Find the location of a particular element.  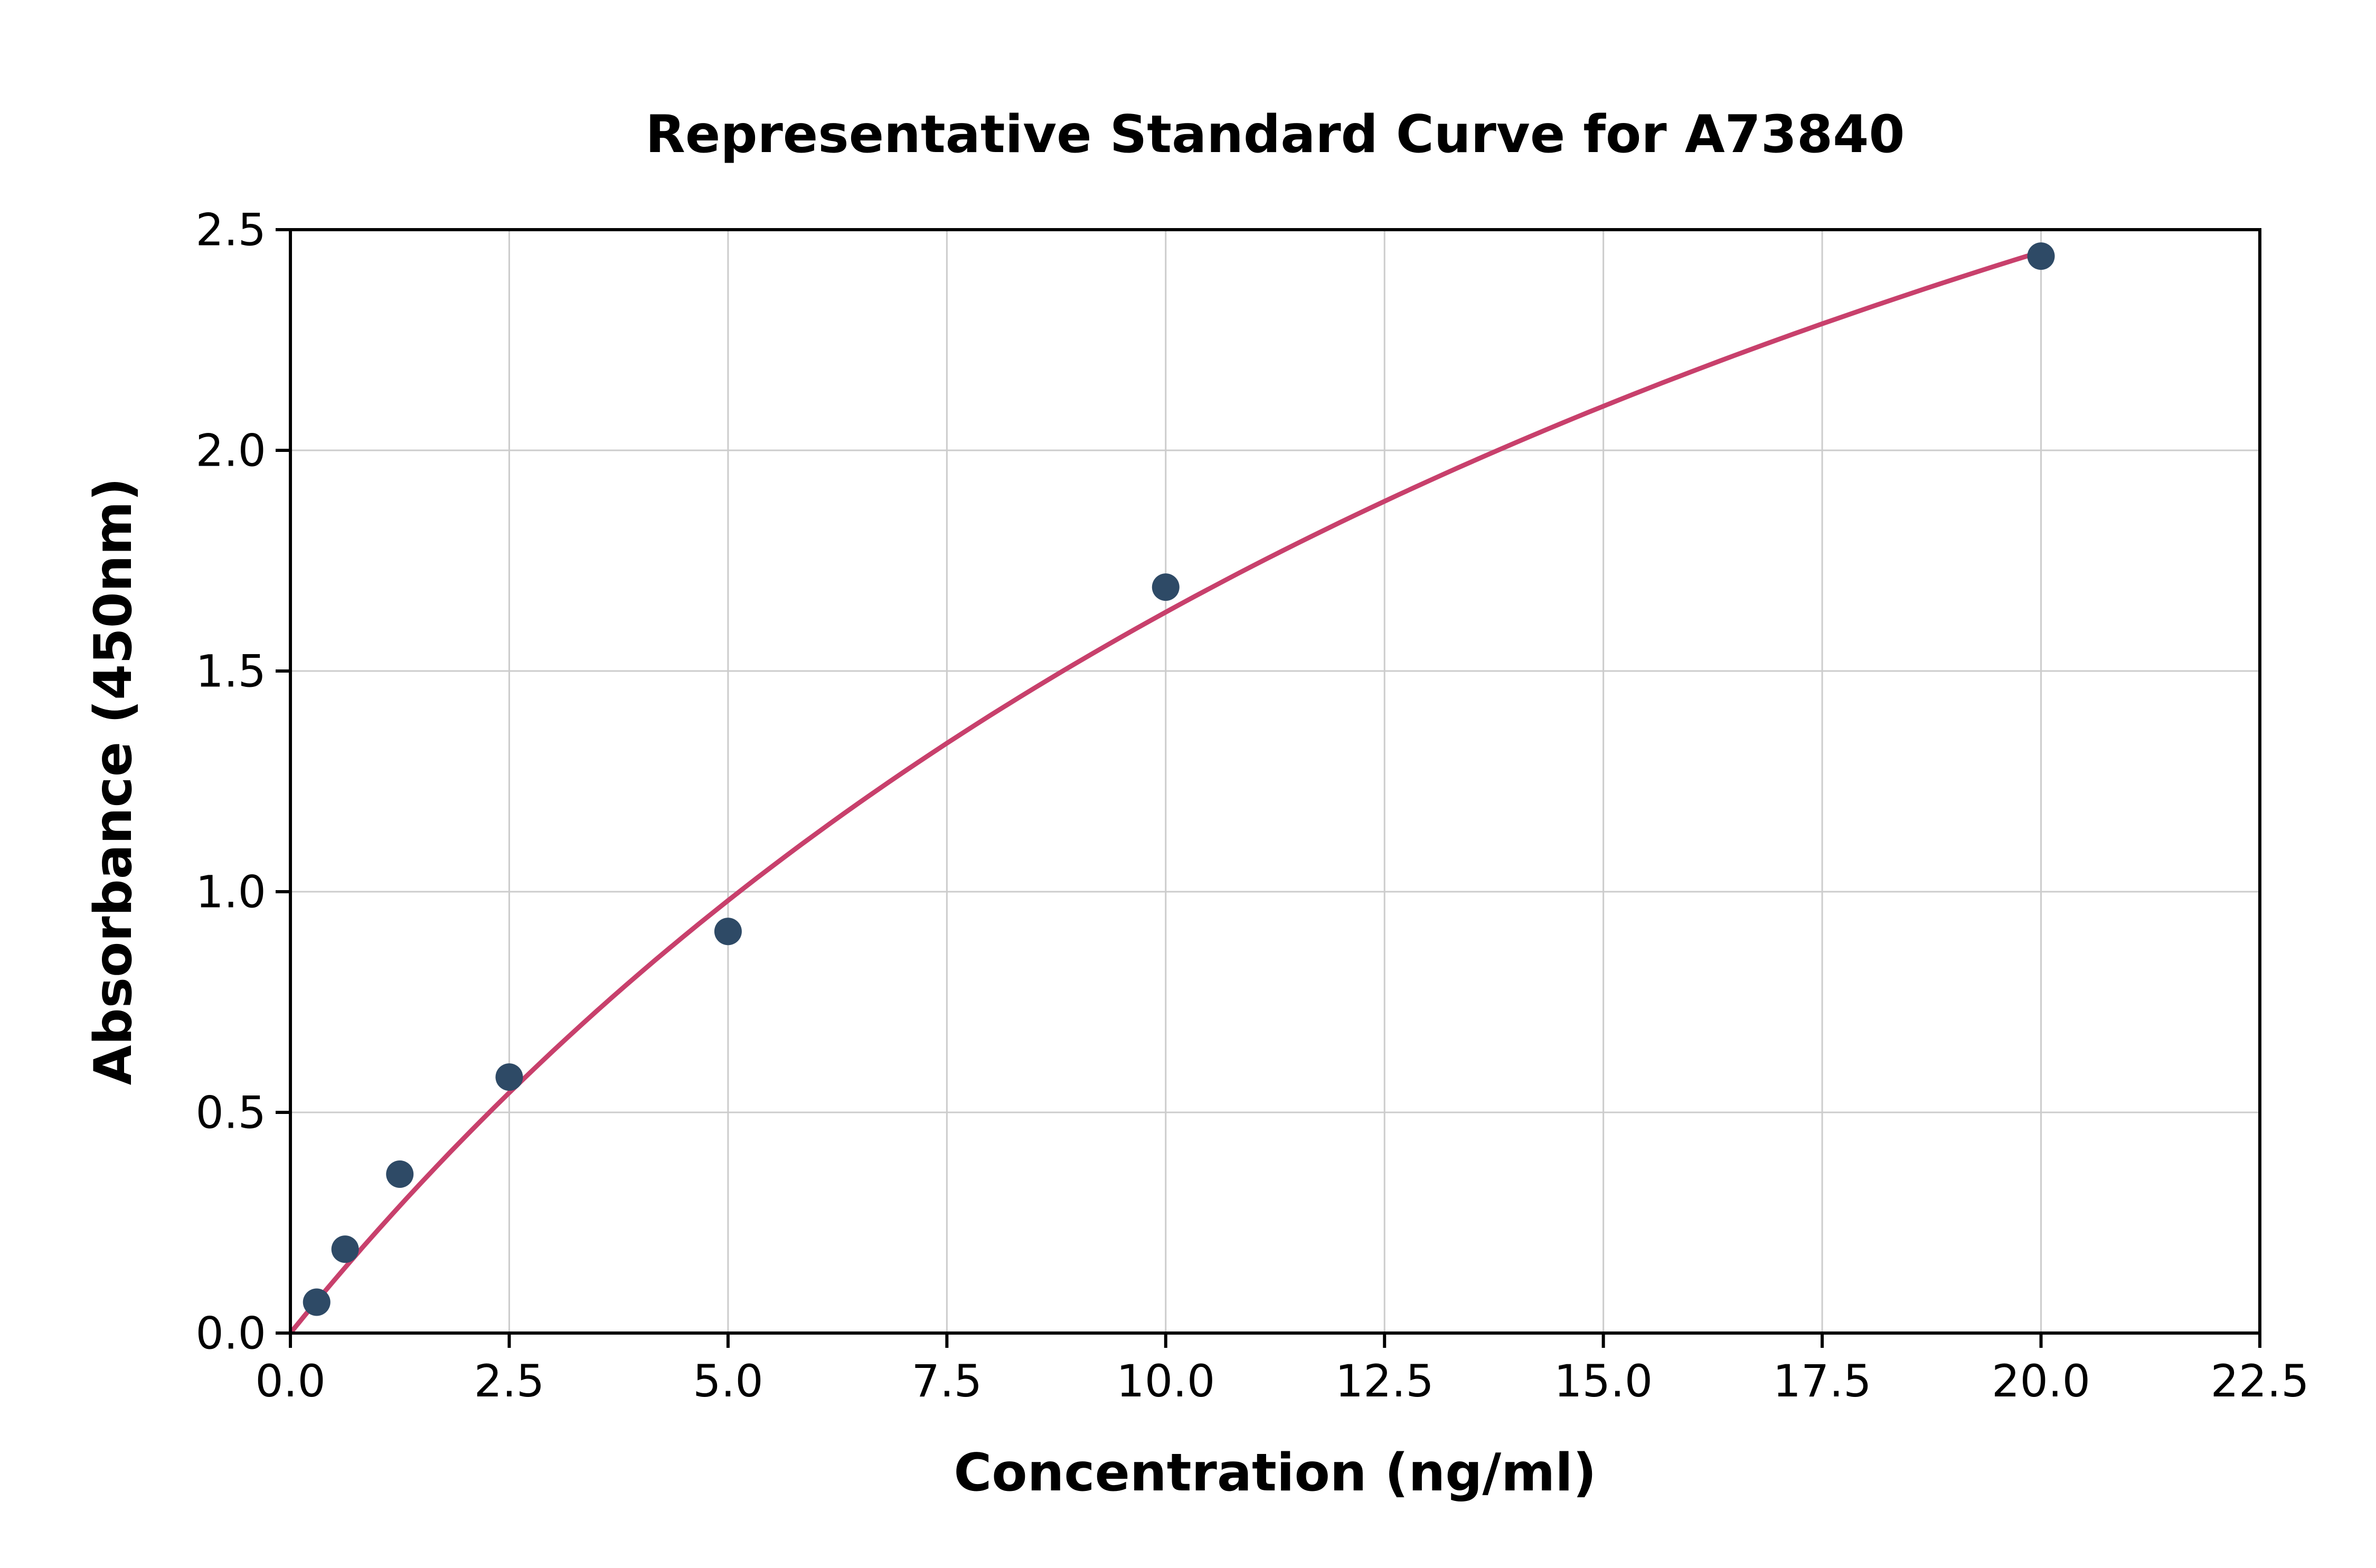

y-axis-label: Absorbance (450nm) is located at coordinates (114, 781).